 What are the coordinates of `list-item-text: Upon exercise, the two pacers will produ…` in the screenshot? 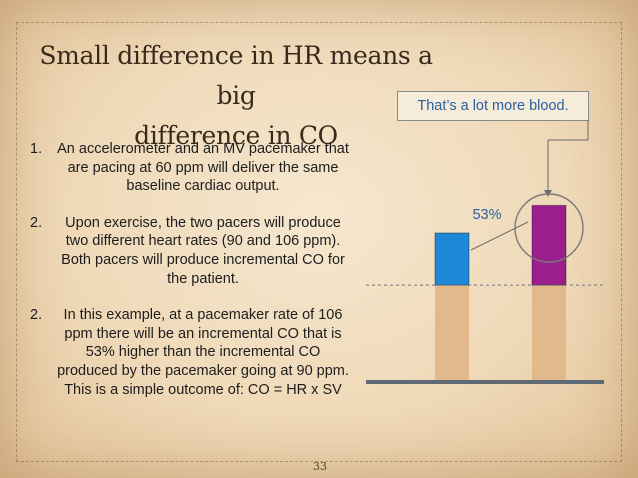 It's located at (203, 250).